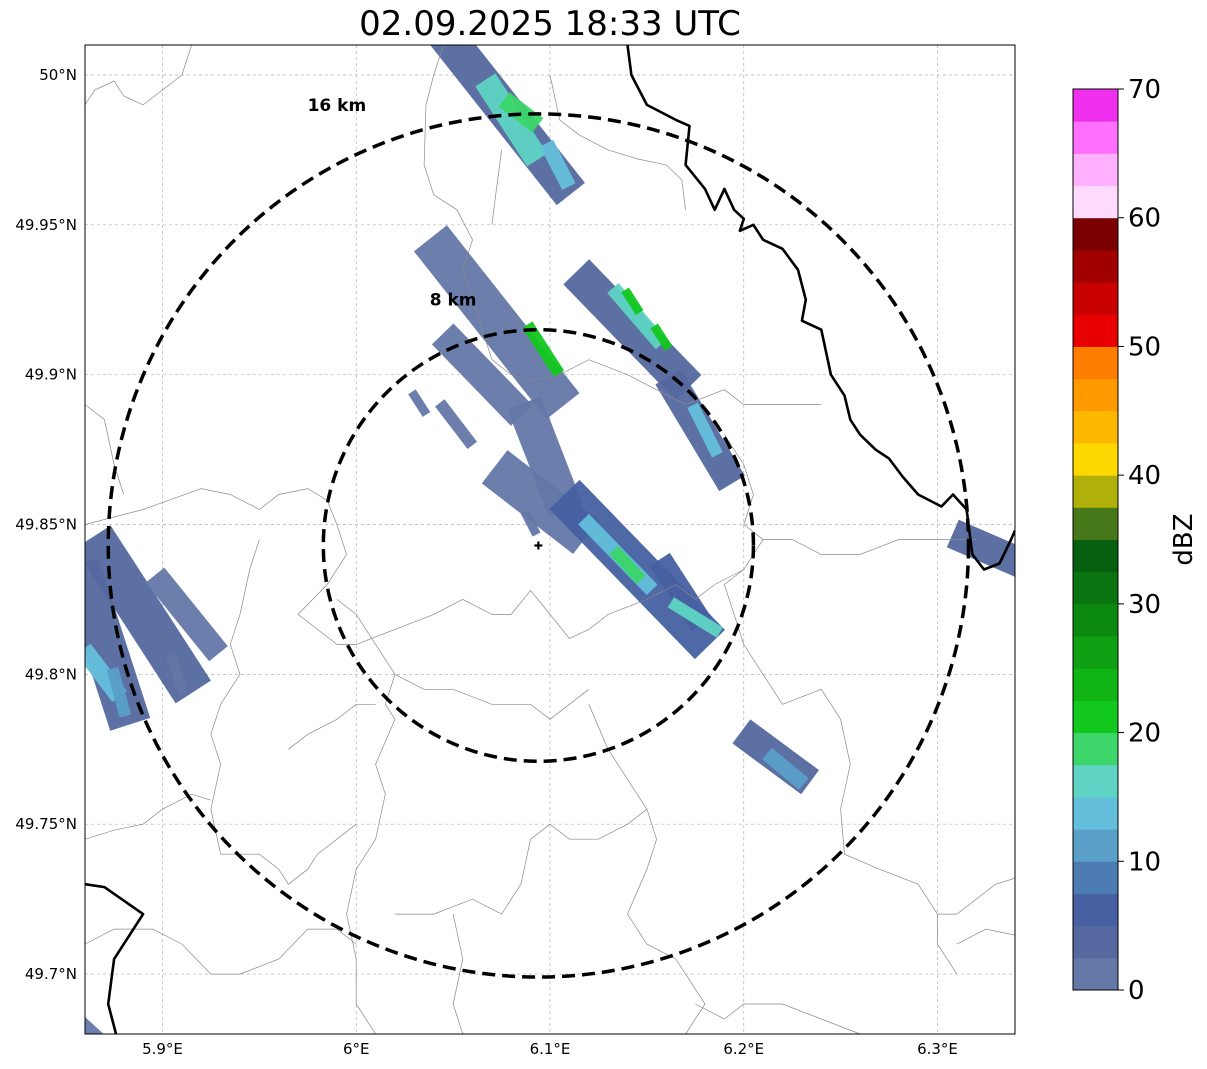 Image resolution: width=1207 pixels, height=1069 pixels. Describe the element at coordinates (550, 24) in the screenshot. I see `map-title: 02.09.2025 18:33 UTC` at that location.